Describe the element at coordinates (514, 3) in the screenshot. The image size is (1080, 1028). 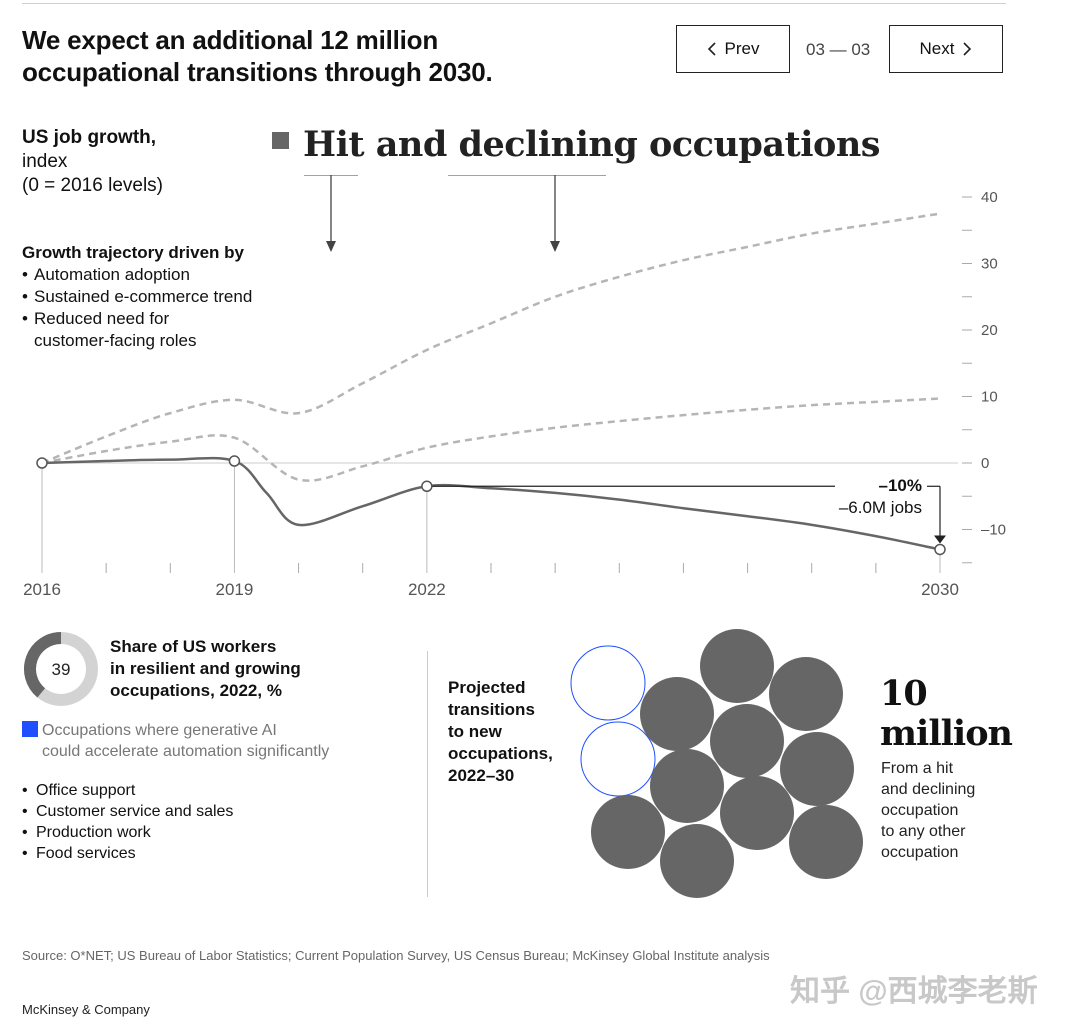
I see `top-rule` at that location.